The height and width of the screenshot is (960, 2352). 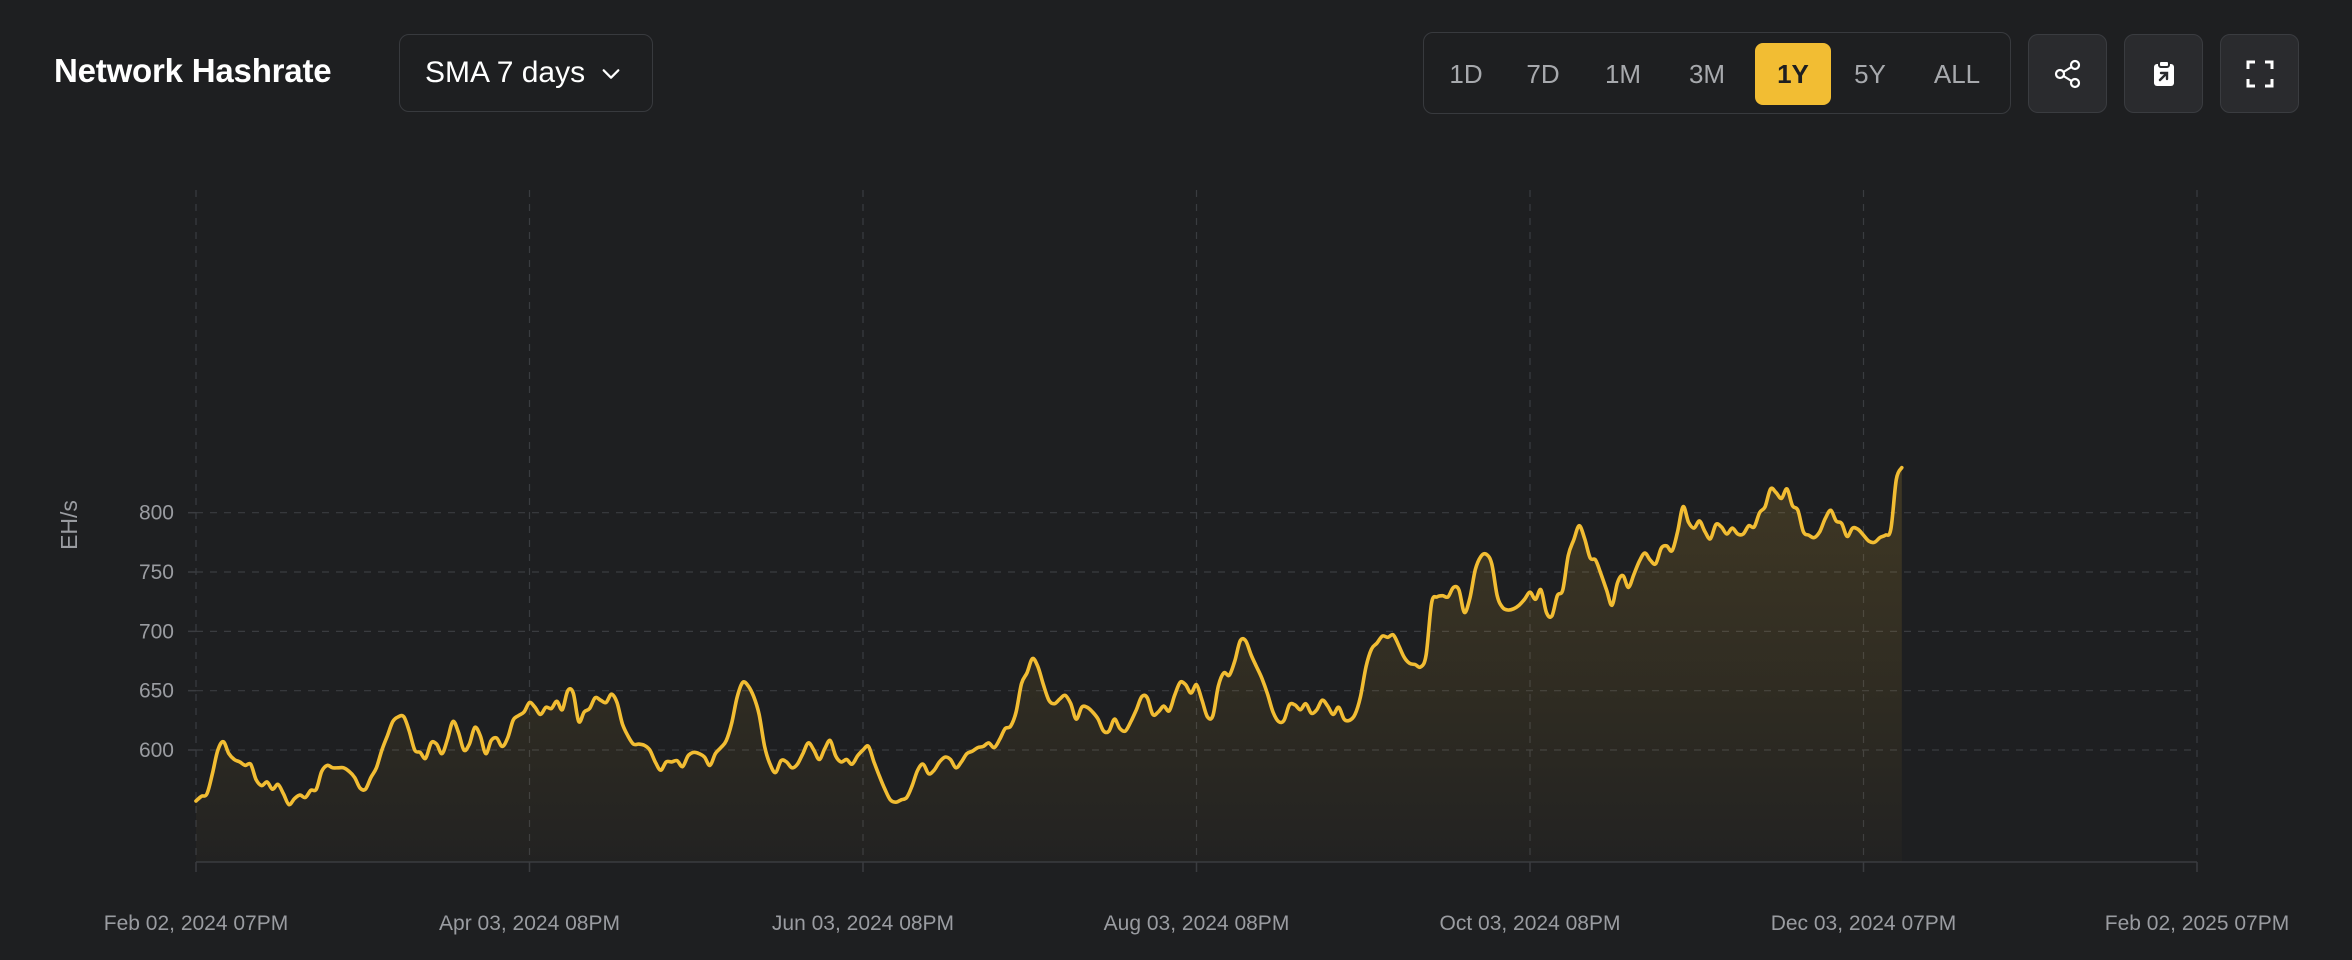 I want to click on chart-title: Network Hashrate, so click(x=193, y=70).